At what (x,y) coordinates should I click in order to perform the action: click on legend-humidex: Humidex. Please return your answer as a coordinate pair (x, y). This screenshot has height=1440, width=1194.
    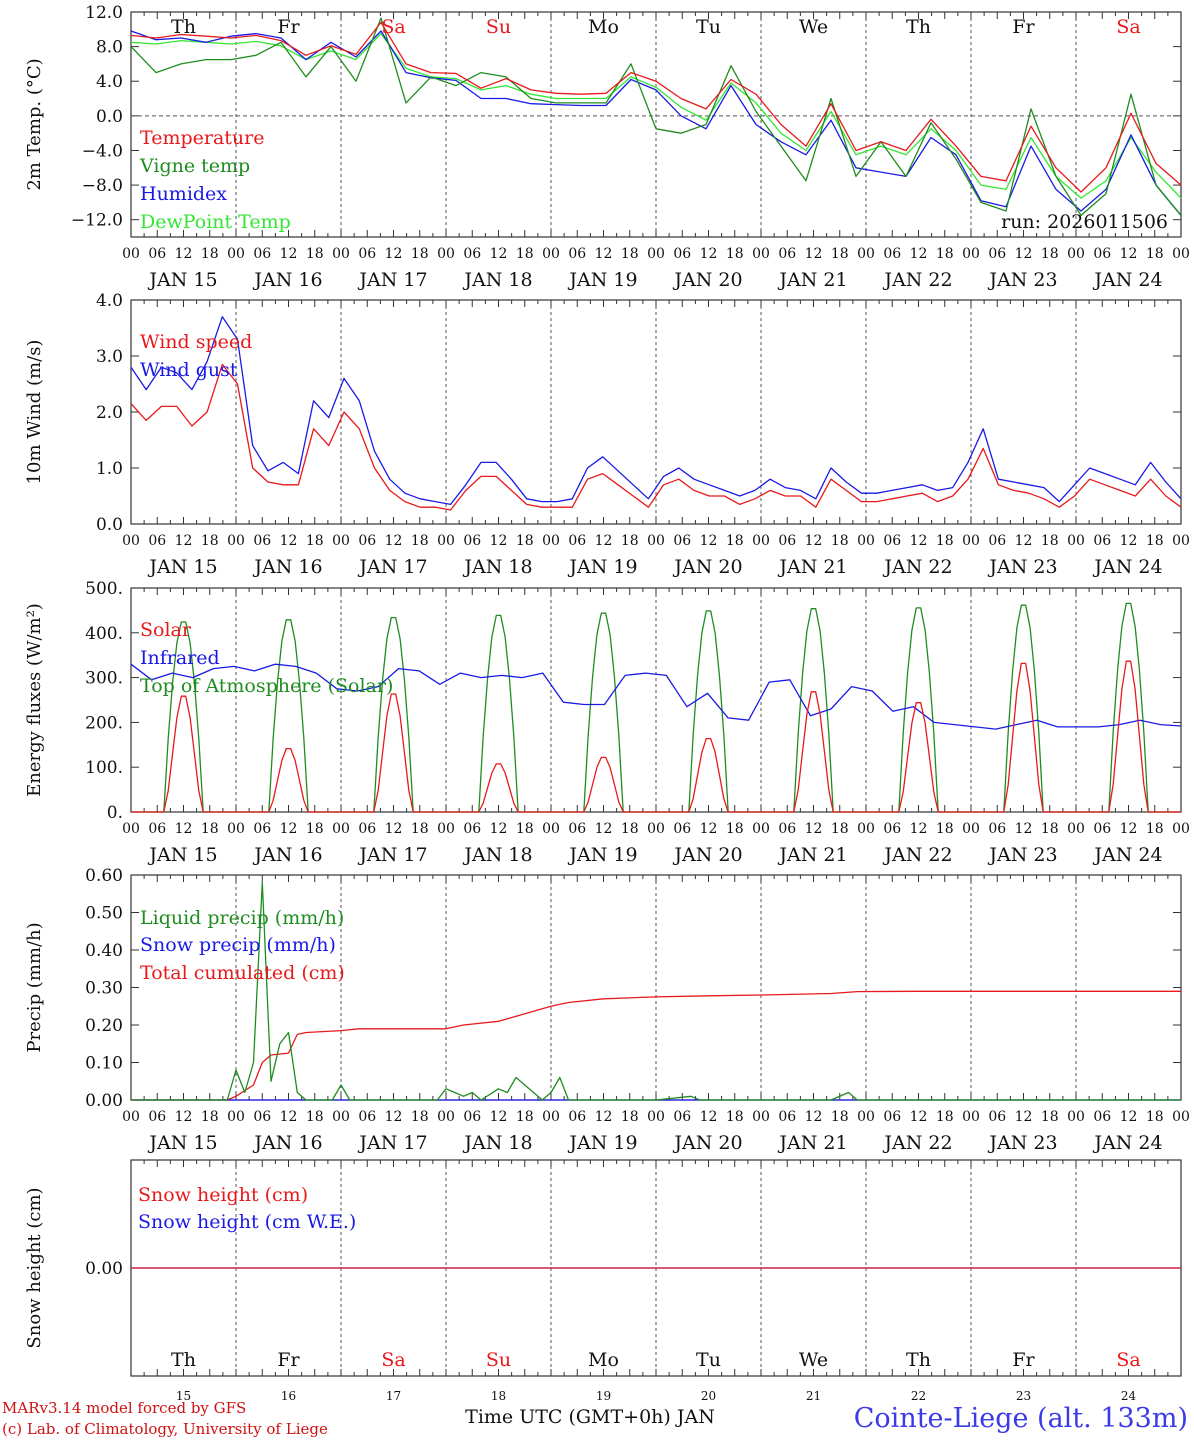
    Looking at the image, I should click on (183, 194).